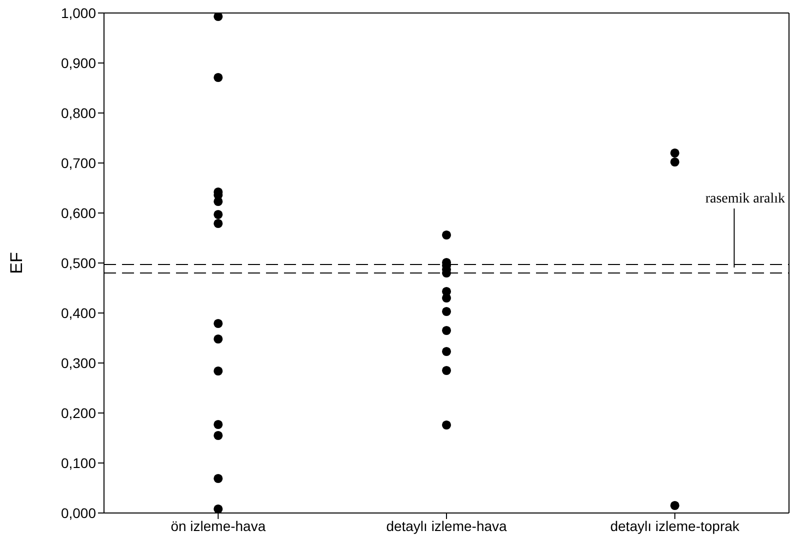 The height and width of the screenshot is (555, 799). I want to click on y-tick-label: 0,700, so click(78, 162).